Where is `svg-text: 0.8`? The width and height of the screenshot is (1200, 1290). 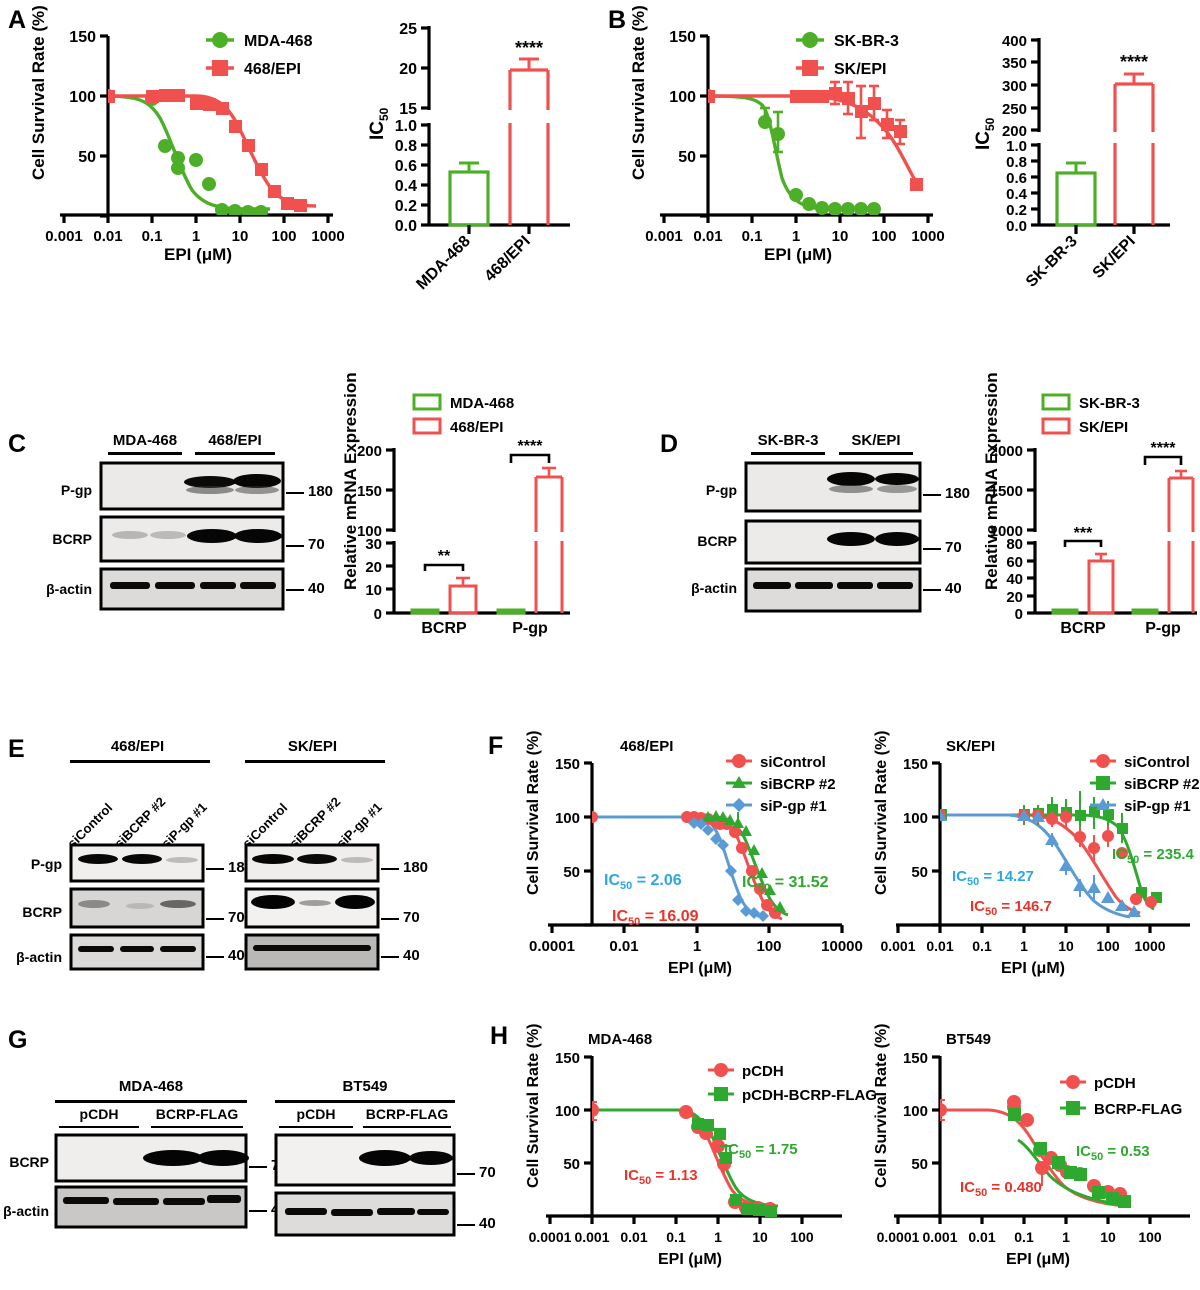
svg-text: 0.8 is located at coordinates (406, 146).